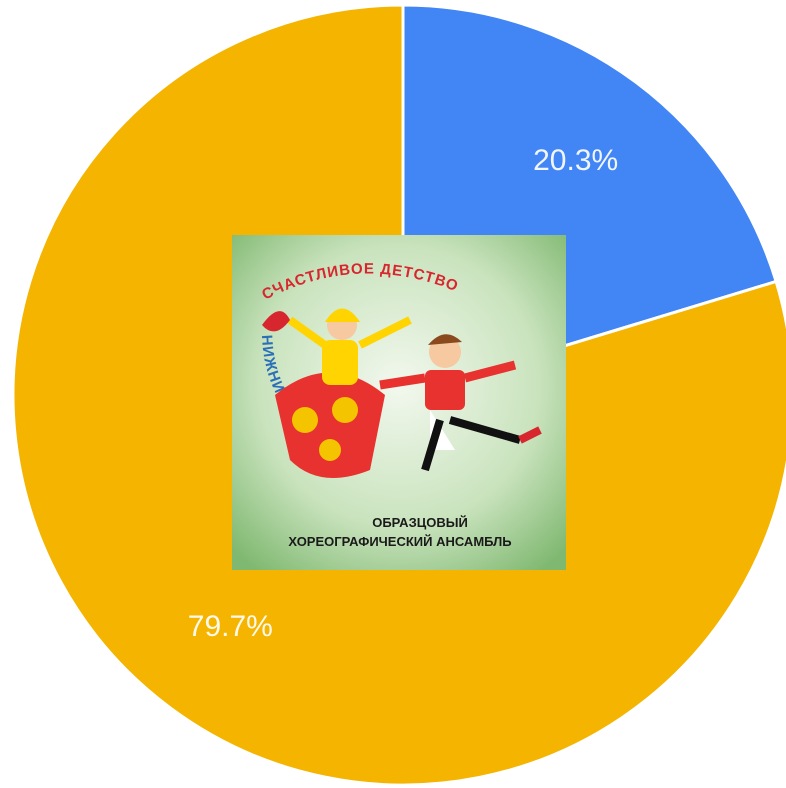 This screenshot has width=786, height=788. I want to click on value-label: 20.3%, so click(575, 160).